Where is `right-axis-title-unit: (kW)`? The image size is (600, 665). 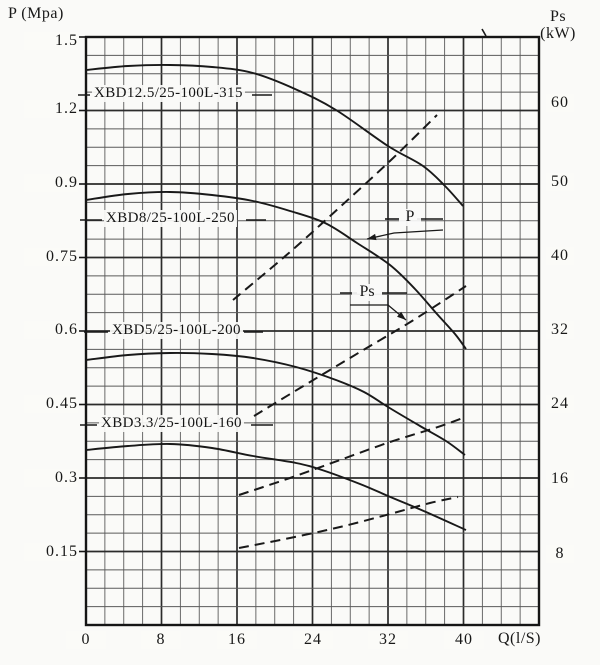 right-axis-title-unit: (kW) is located at coordinates (558, 33).